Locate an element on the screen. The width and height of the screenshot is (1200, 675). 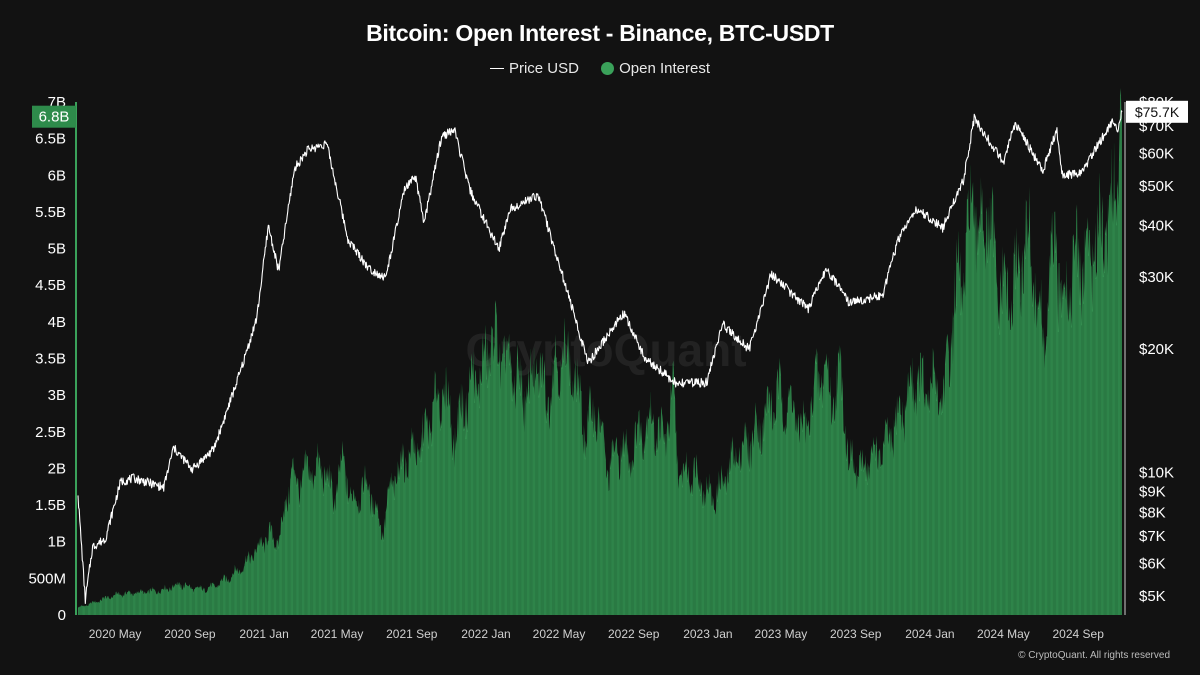
right-tick-label: $9K is located at coordinates (1152, 491).